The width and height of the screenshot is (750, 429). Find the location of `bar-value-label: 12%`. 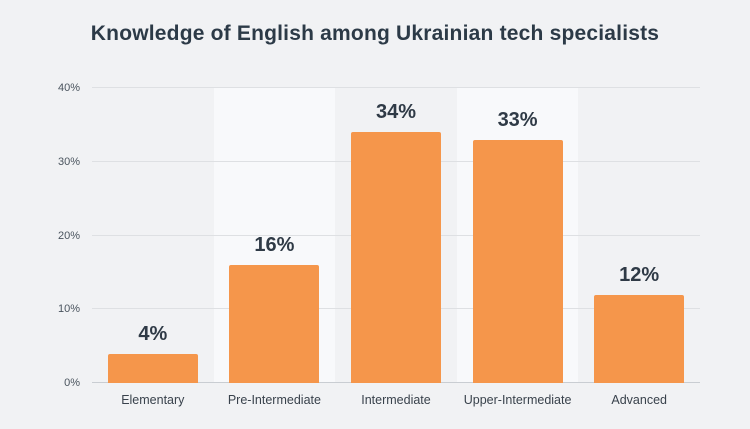

bar-value-label: 12% is located at coordinates (639, 274).